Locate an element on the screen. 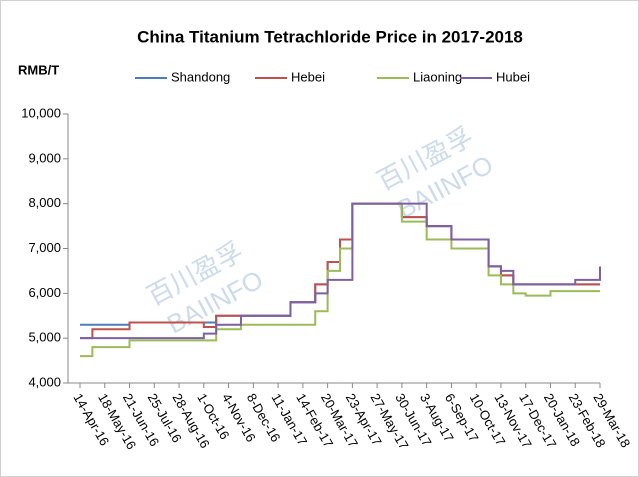 The image size is (639, 477). y-tick-label: 9,000 is located at coordinates (44, 157).